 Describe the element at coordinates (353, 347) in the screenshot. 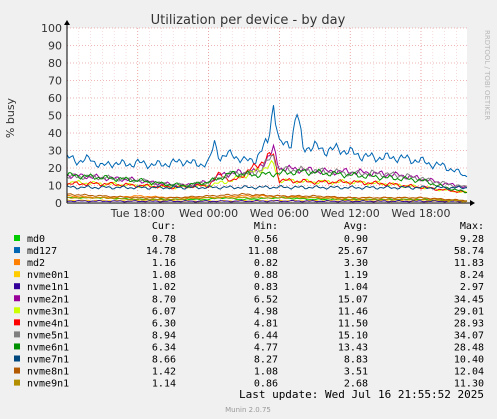

I see `legend-value: 13.43` at that location.